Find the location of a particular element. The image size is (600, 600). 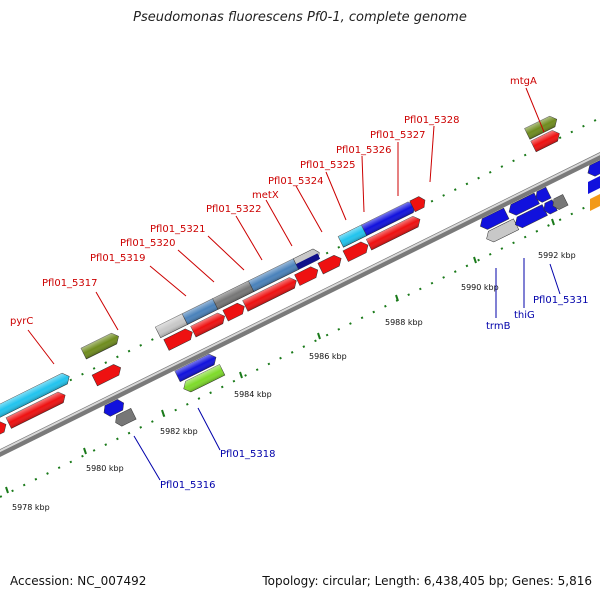

gene-label: Pfl01_5317 is located at coordinates (70, 283).